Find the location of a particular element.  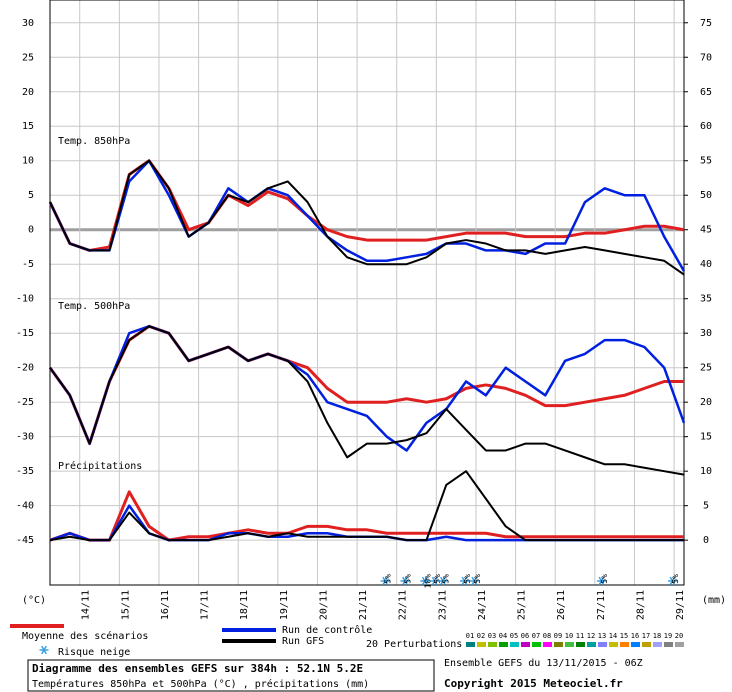

perturbation-label: 14 is located at coordinates (613, 636).